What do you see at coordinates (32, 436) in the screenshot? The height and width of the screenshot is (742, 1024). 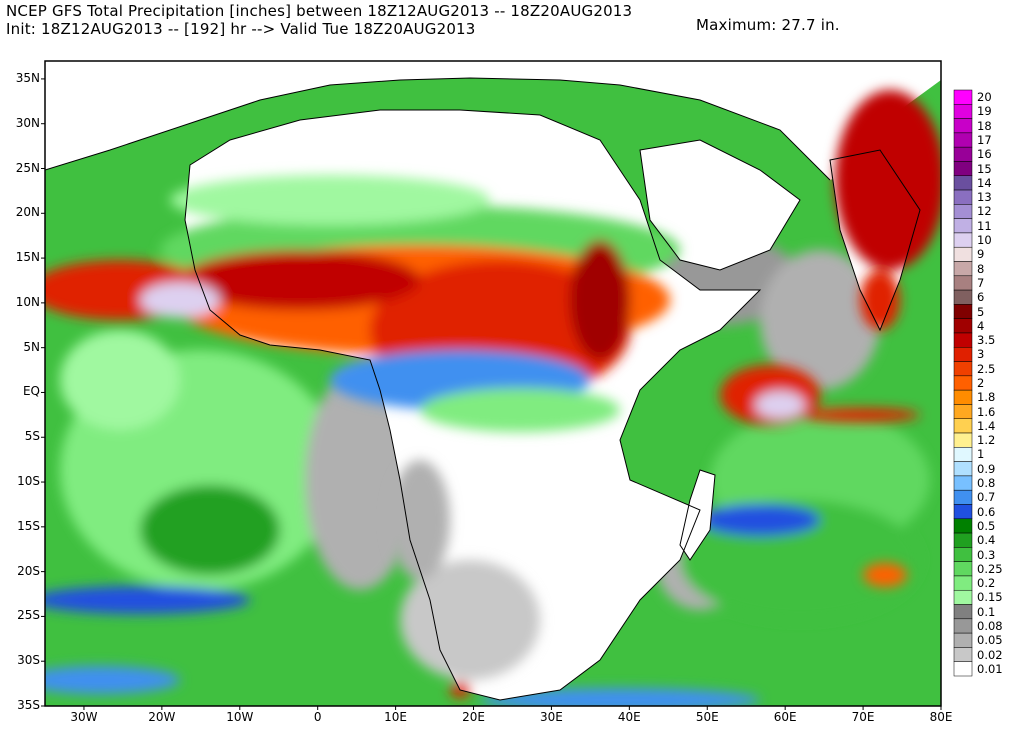 I see `lat-label: 5S` at bounding box center [32, 436].